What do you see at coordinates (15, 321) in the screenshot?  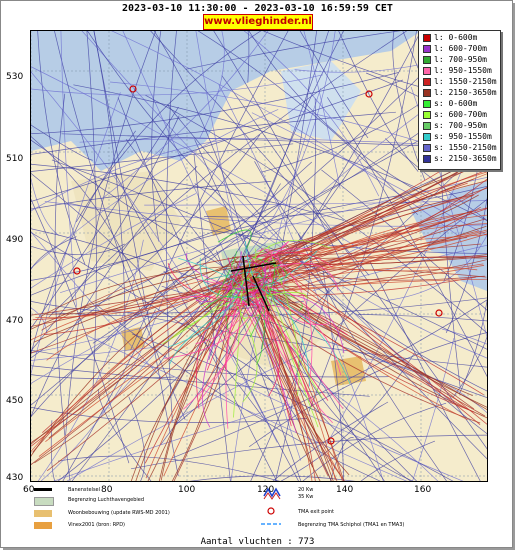 I see `y-tick-label: 470` at bounding box center [15, 321].